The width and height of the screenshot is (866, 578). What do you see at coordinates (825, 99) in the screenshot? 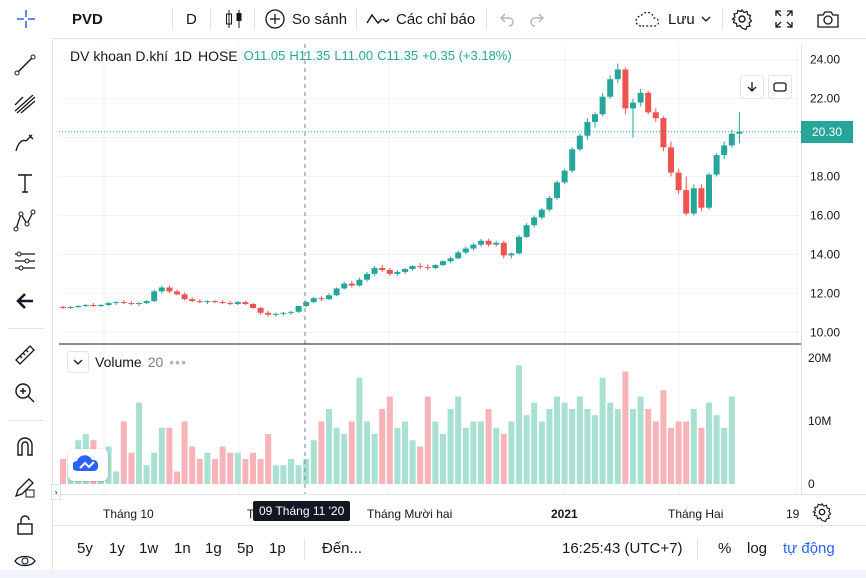
I see `price-axis-label: 22.00` at bounding box center [825, 99].